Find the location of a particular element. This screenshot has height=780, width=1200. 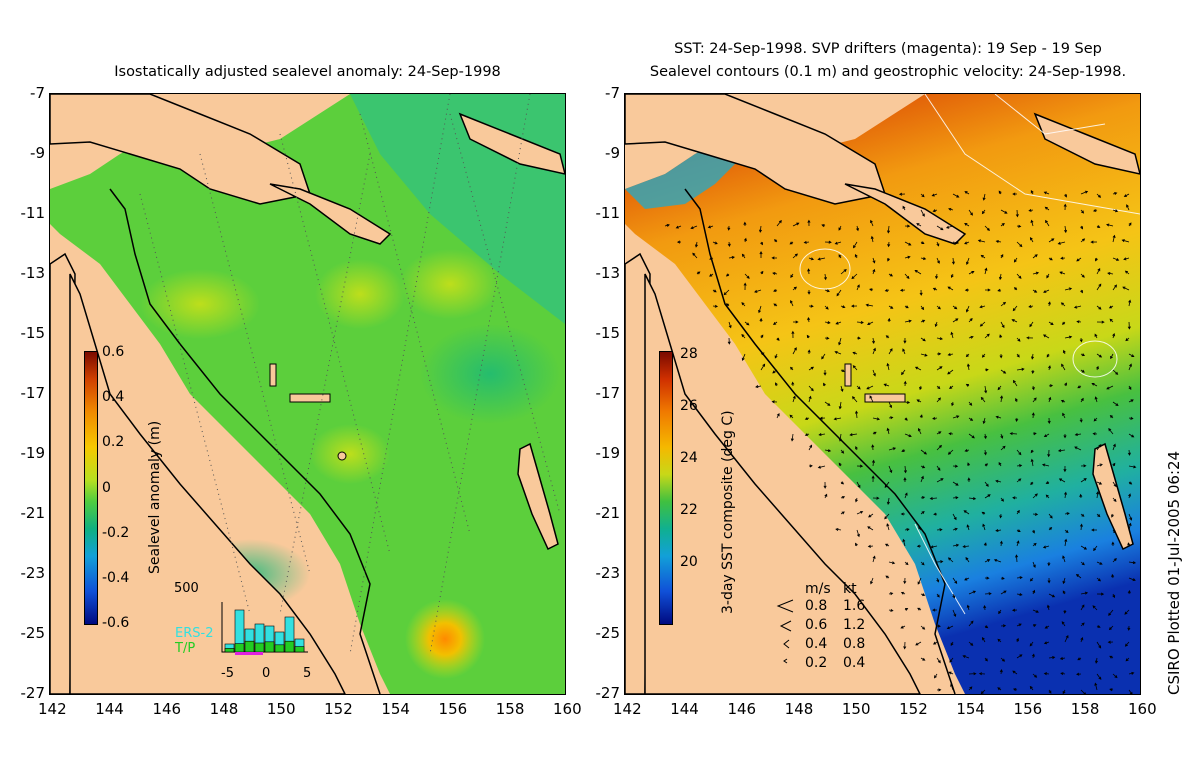

histogram-bar-tp is located at coordinates (229, 650).